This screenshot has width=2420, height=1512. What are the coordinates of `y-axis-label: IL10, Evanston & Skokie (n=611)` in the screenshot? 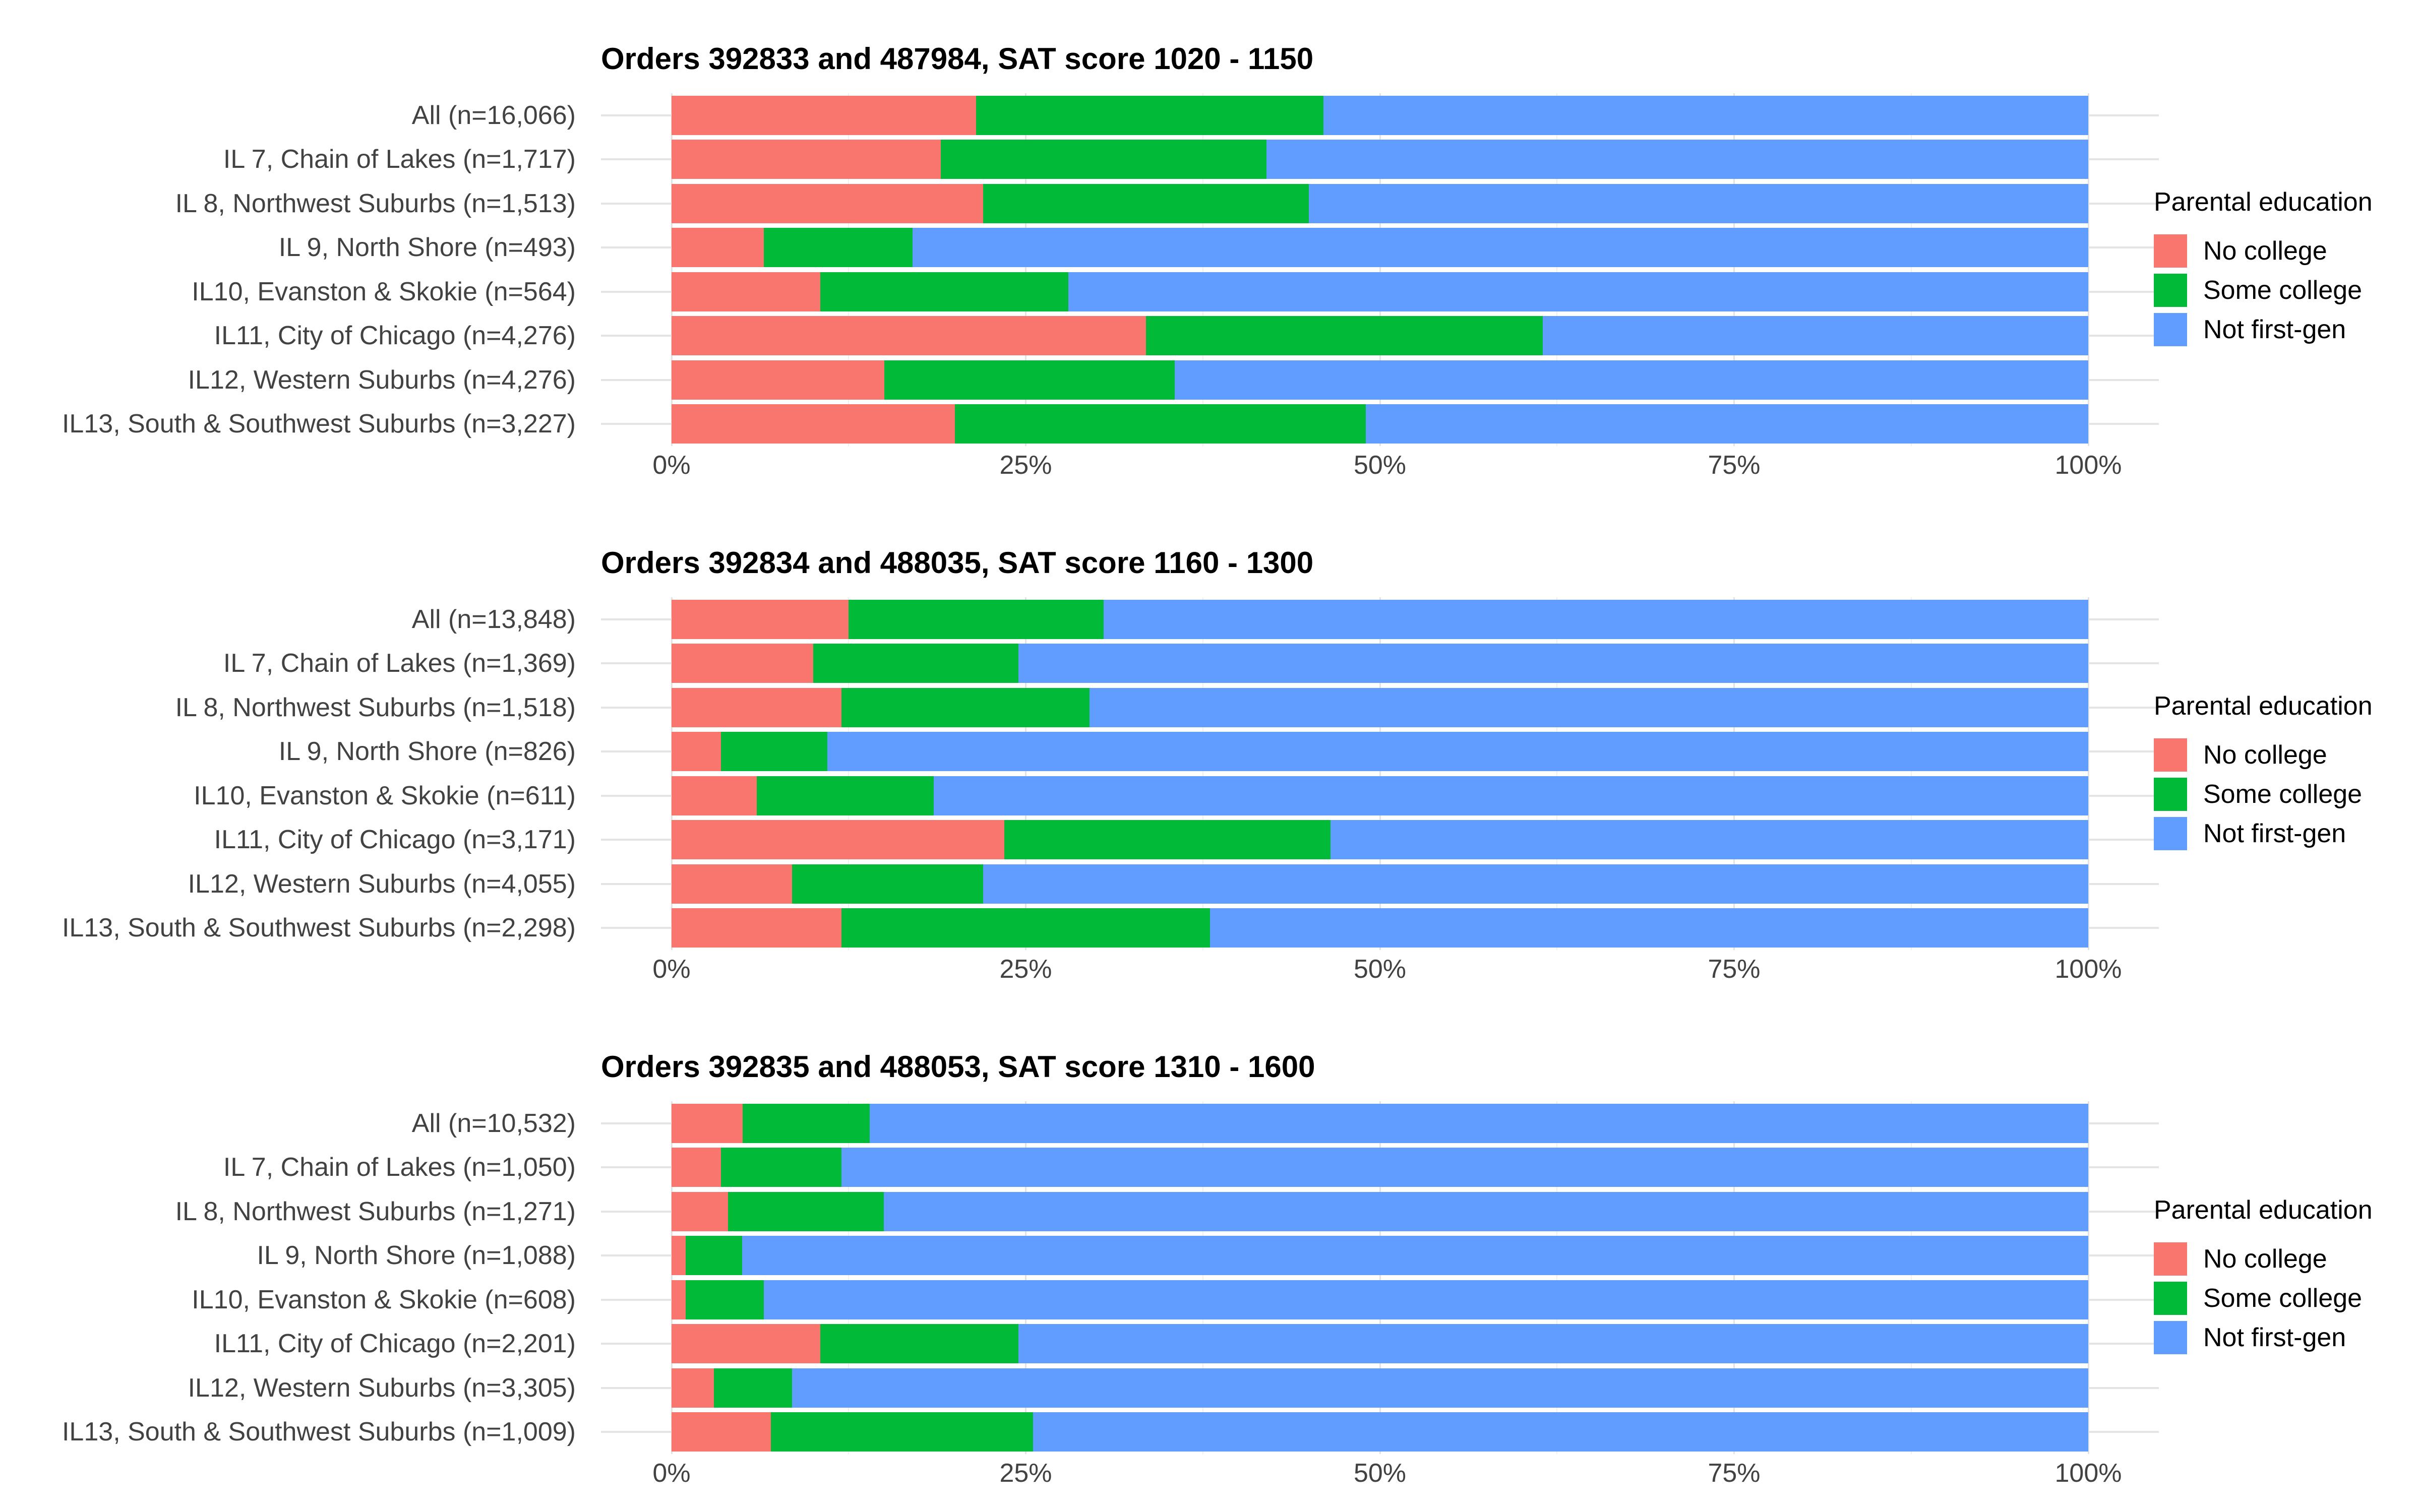 It's located at (385, 795).